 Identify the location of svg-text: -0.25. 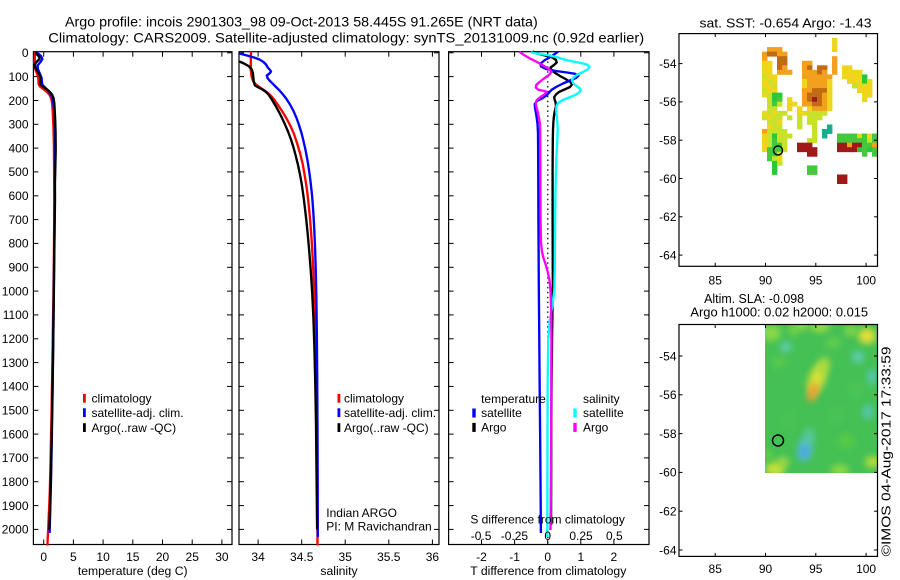
(515, 536).